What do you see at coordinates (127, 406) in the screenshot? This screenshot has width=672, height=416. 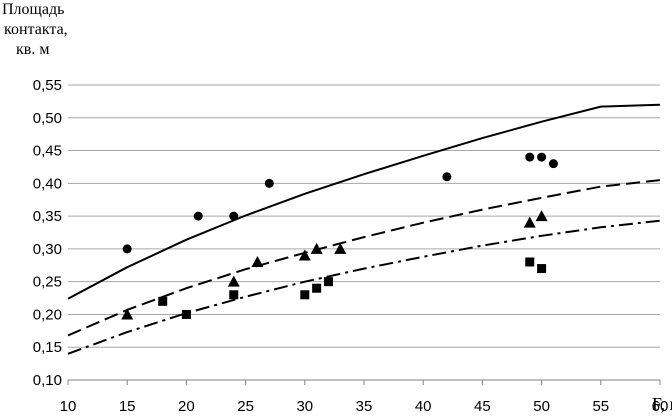 I see `x-tick-label: 15` at bounding box center [127, 406].